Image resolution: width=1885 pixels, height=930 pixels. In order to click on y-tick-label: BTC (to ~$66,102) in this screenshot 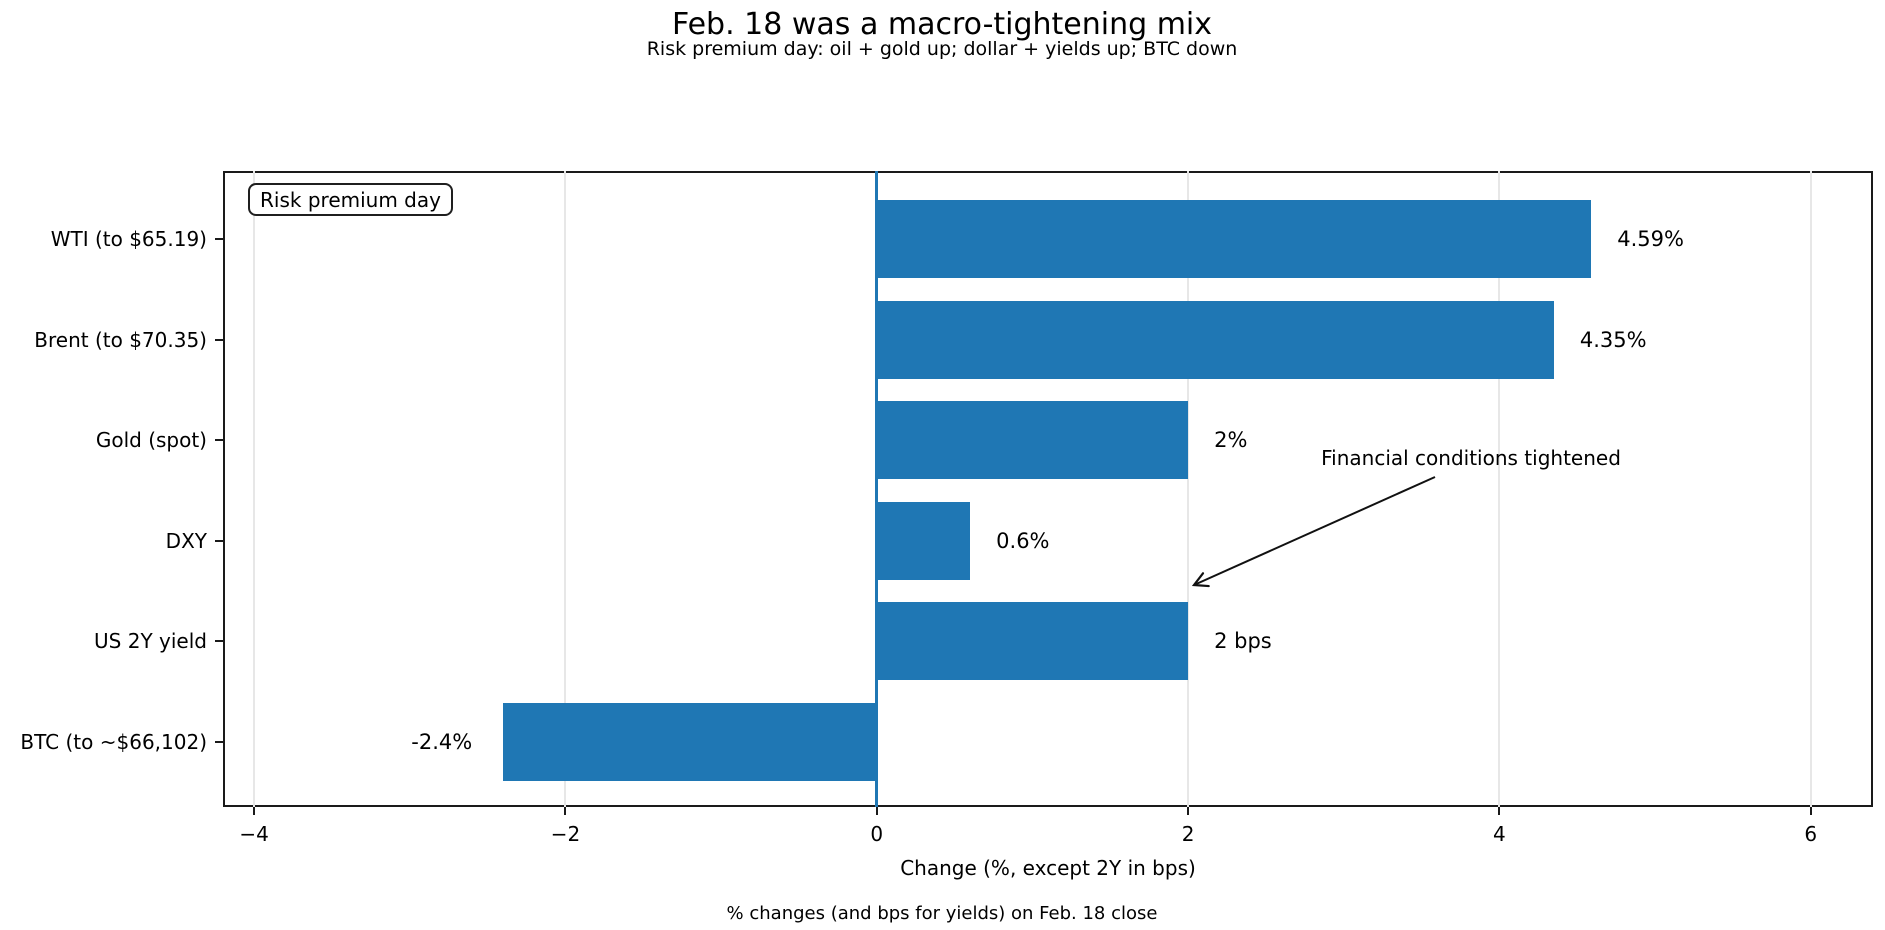, I will do `click(113, 741)`.